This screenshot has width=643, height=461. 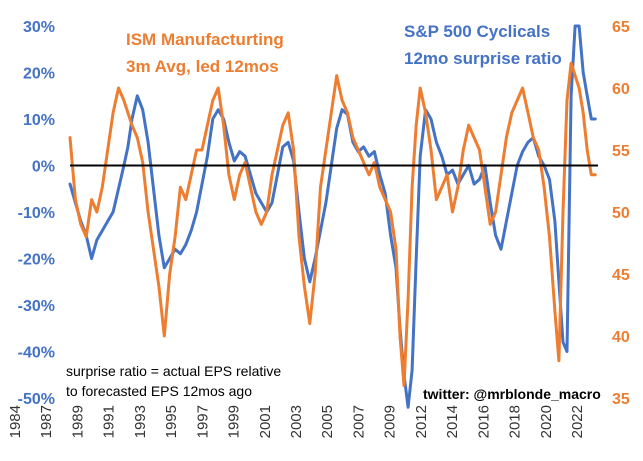 I want to click on x-axis-tick-label: 2001, so click(x=265, y=421).